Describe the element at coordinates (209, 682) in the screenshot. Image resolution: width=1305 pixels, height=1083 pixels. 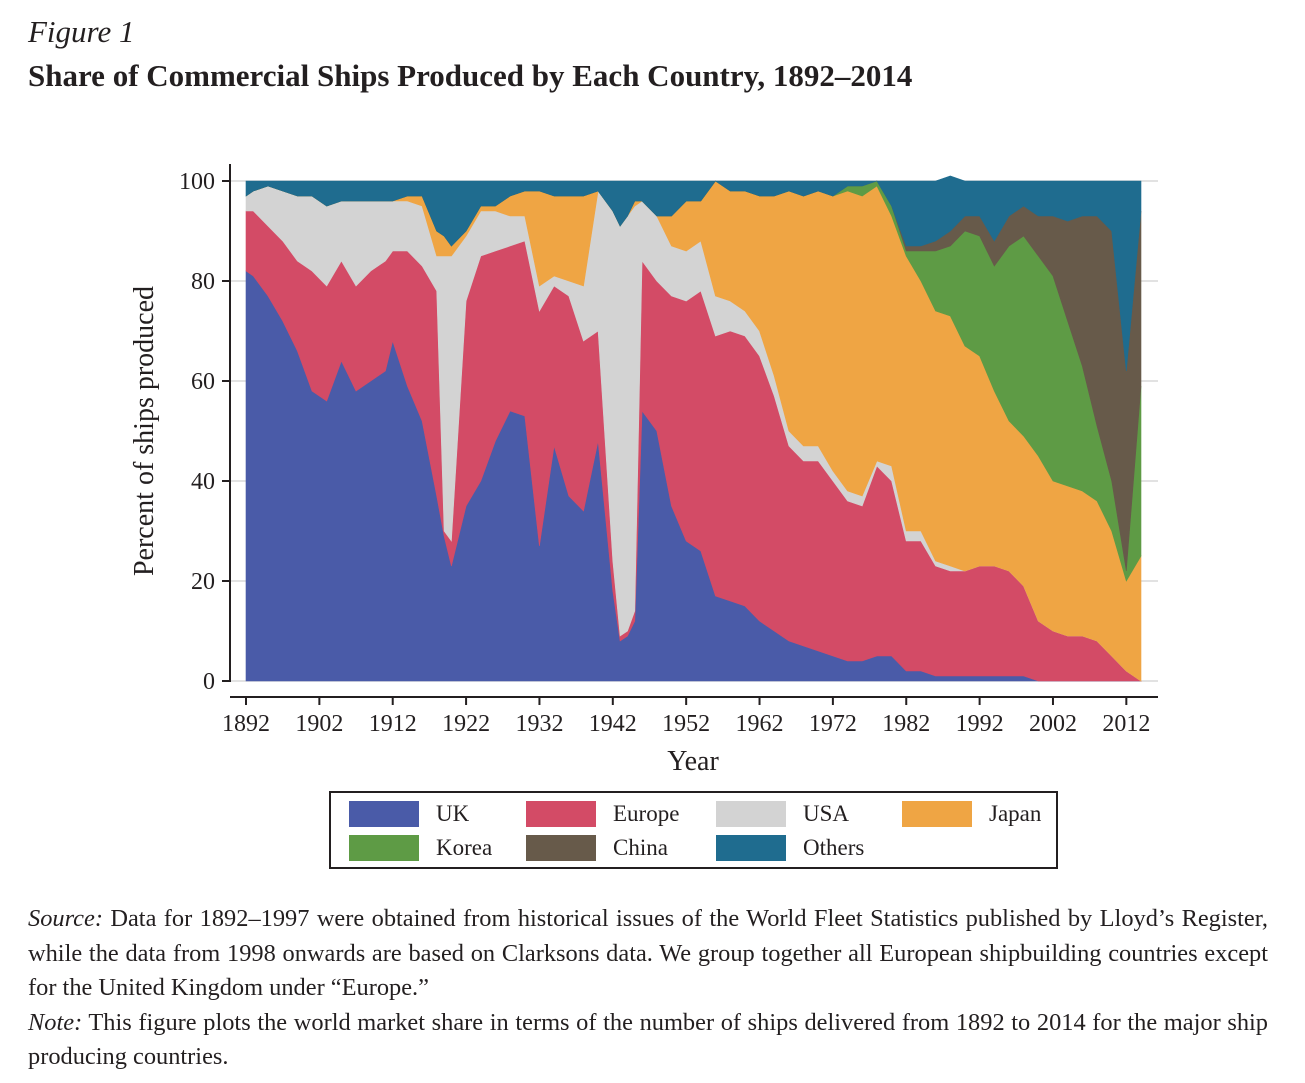
I see `y-tick-label-0: 0` at that location.